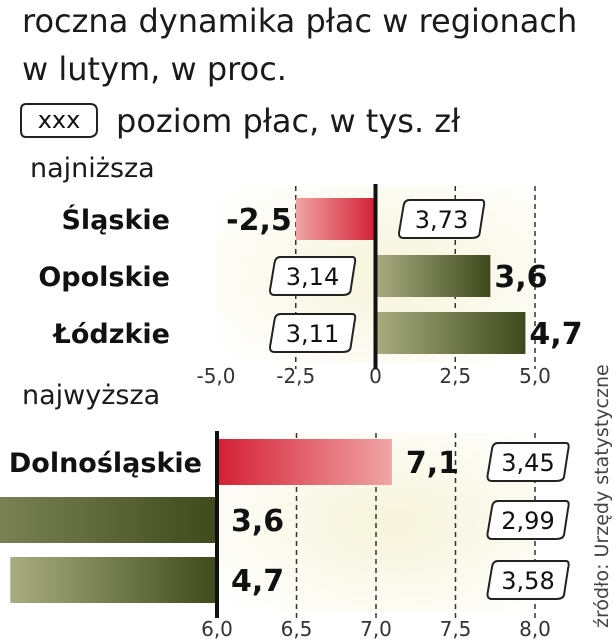 This screenshot has height=640, width=614. Describe the element at coordinates (215, 376) in the screenshot. I see `tick-label: -5,0` at that location.